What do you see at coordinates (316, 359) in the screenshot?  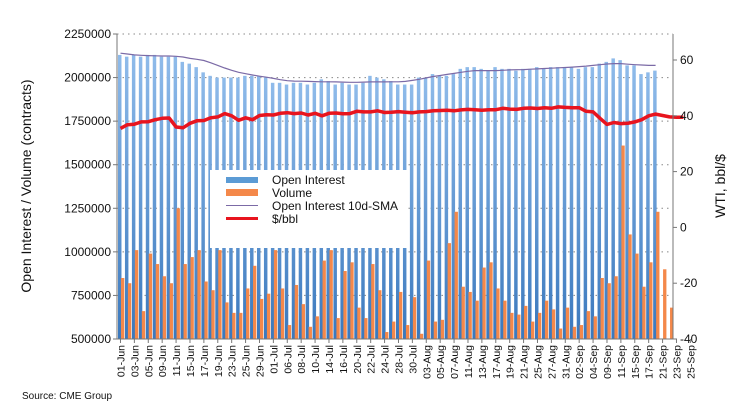 I see `x-tick-label: 10-Jul` at bounding box center [316, 359].